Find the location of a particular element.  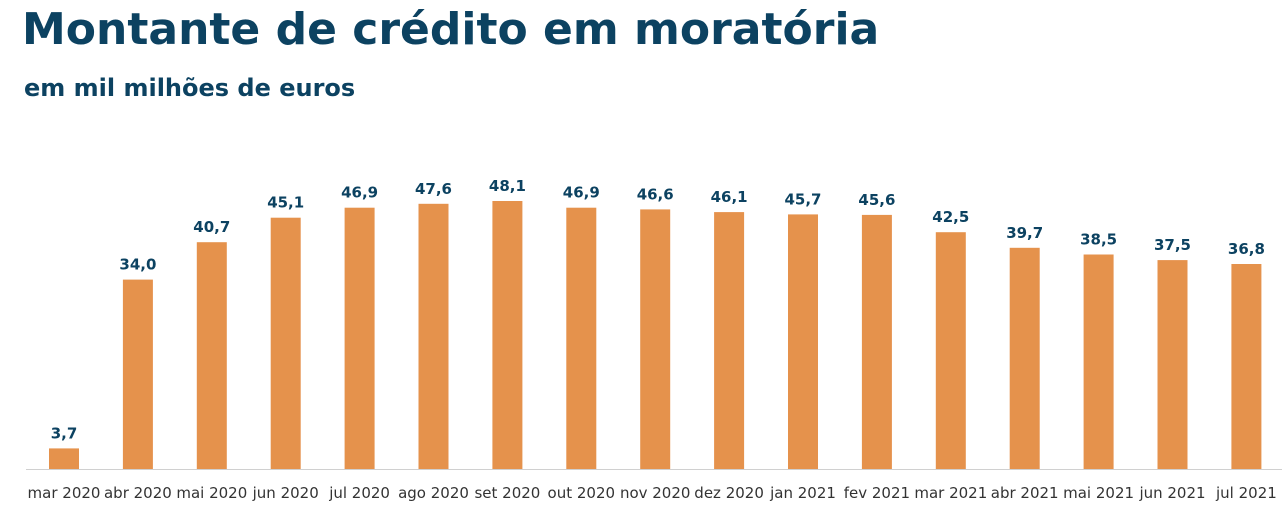

bar-mai-2020 is located at coordinates (211, 355).